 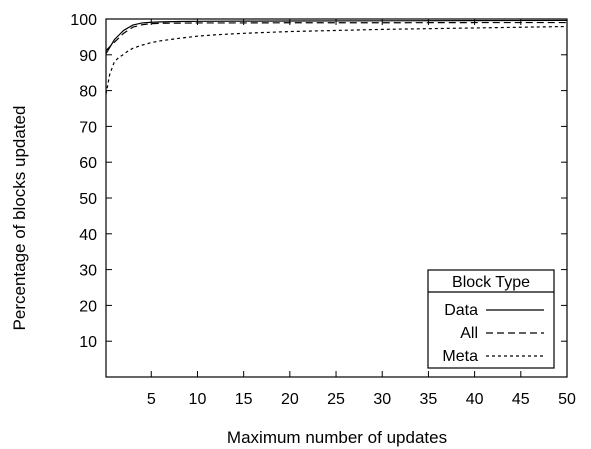 What do you see at coordinates (337, 437) in the screenshot?
I see `x-axis-title: Maximum number of updates` at bounding box center [337, 437].